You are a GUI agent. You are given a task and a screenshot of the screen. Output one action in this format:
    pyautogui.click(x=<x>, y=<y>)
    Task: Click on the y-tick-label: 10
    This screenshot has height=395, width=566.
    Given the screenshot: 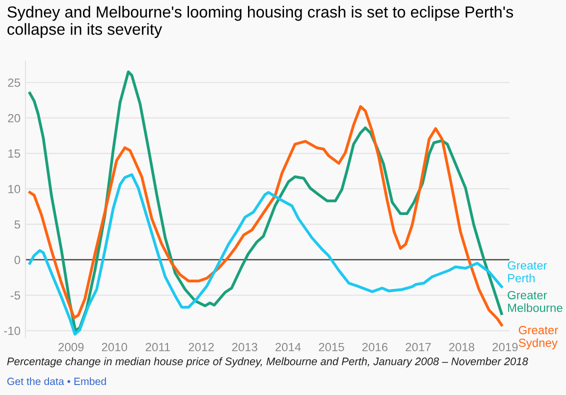 What is the action you would take?
    pyautogui.click(x=14, y=189)
    